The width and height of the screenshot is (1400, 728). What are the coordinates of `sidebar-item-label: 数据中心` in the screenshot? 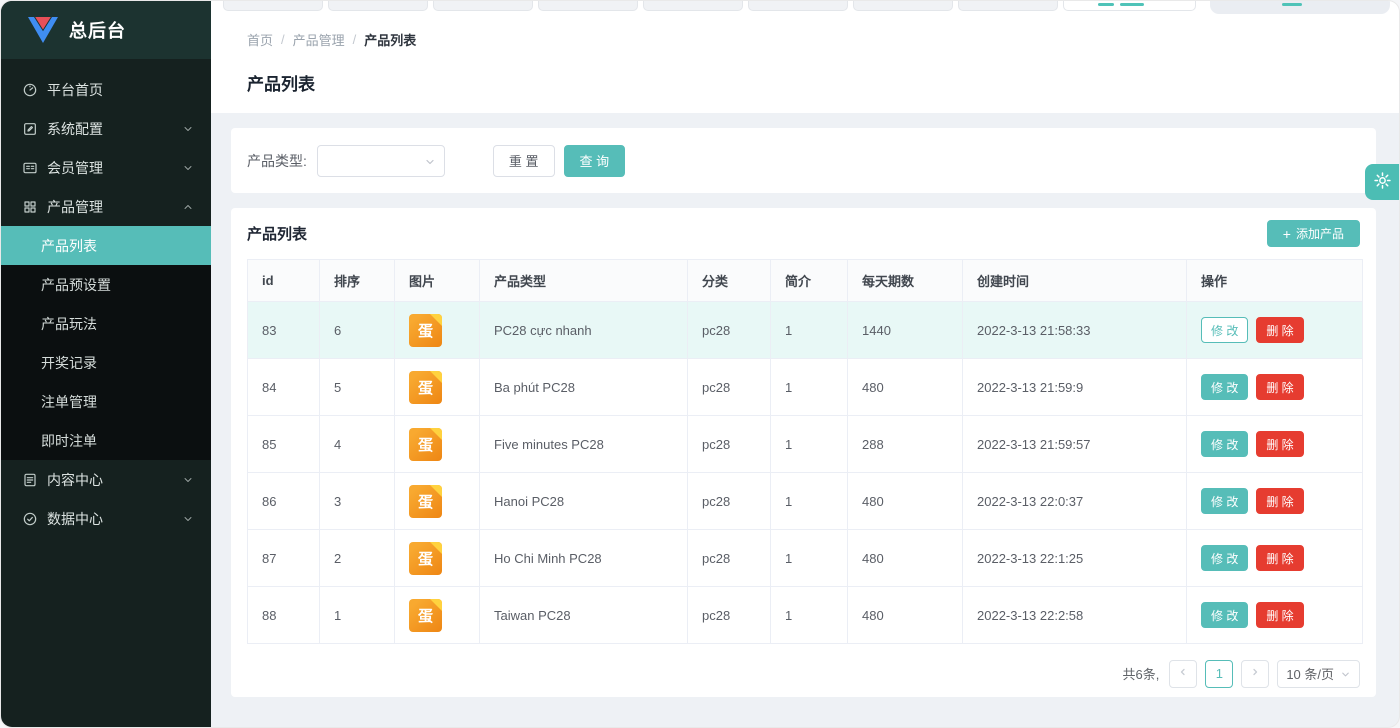 It's located at (75, 518).